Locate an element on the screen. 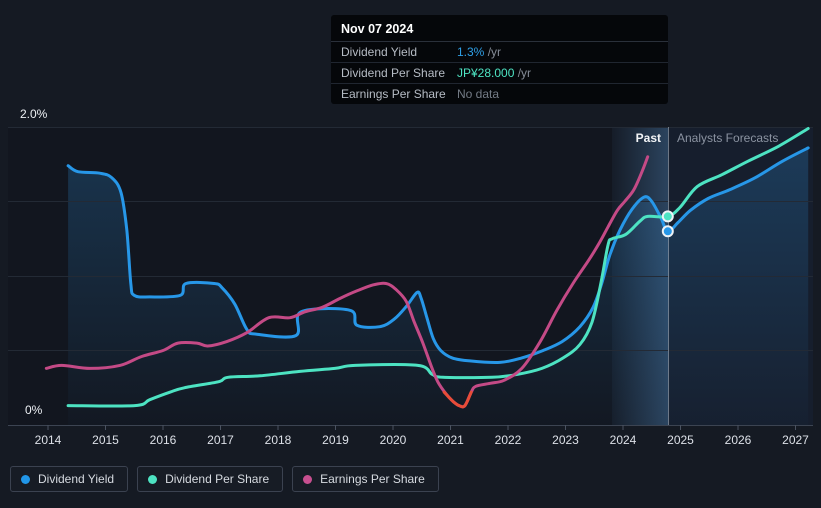 The height and width of the screenshot is (508, 821). tooltip-row-dividend-per-share: Dividend Per Share JP¥28.000 /yr is located at coordinates (499, 73).